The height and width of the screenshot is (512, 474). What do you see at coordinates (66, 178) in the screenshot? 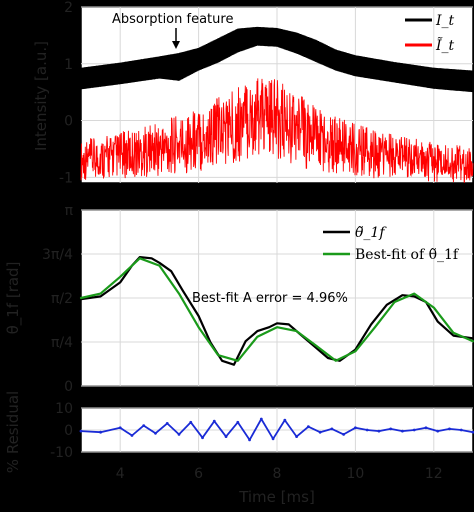
I see `ytick-label: -1` at bounding box center [66, 178].